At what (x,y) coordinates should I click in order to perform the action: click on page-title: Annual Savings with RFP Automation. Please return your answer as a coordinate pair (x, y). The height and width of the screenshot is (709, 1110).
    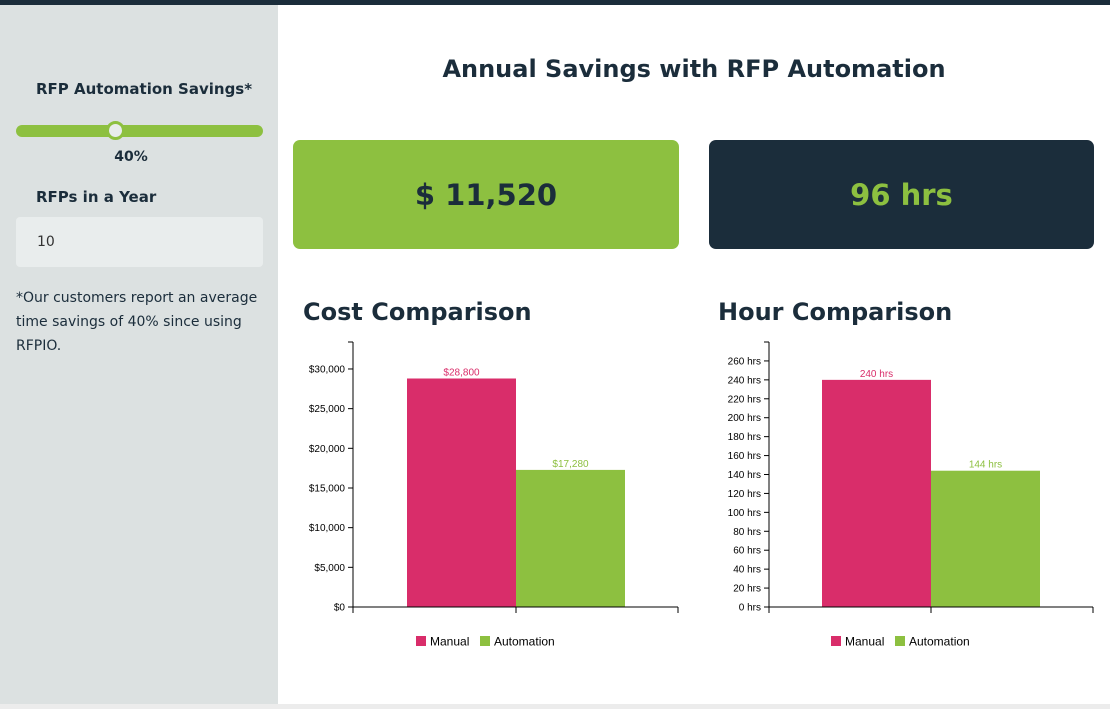
    Looking at the image, I should click on (694, 69).